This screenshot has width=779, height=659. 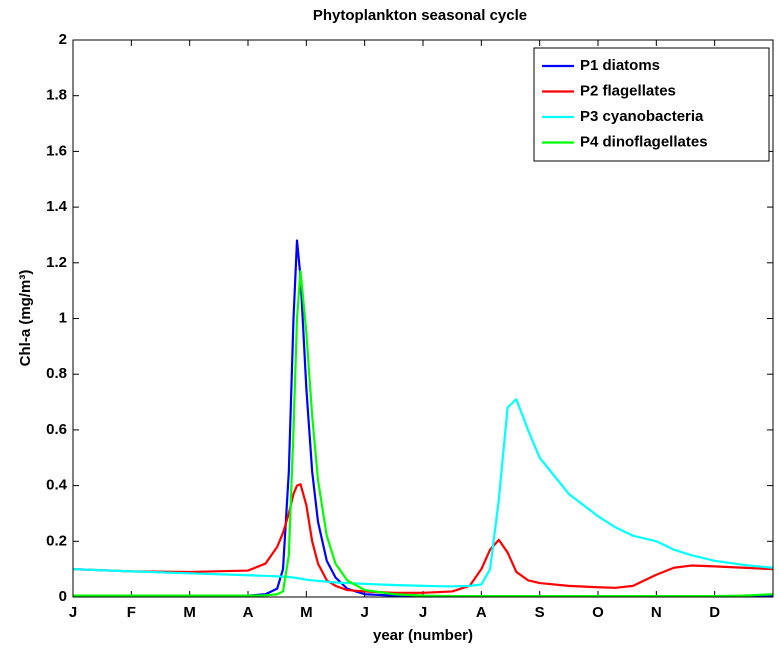 I want to click on x-tick-label: F, so click(x=131, y=612).